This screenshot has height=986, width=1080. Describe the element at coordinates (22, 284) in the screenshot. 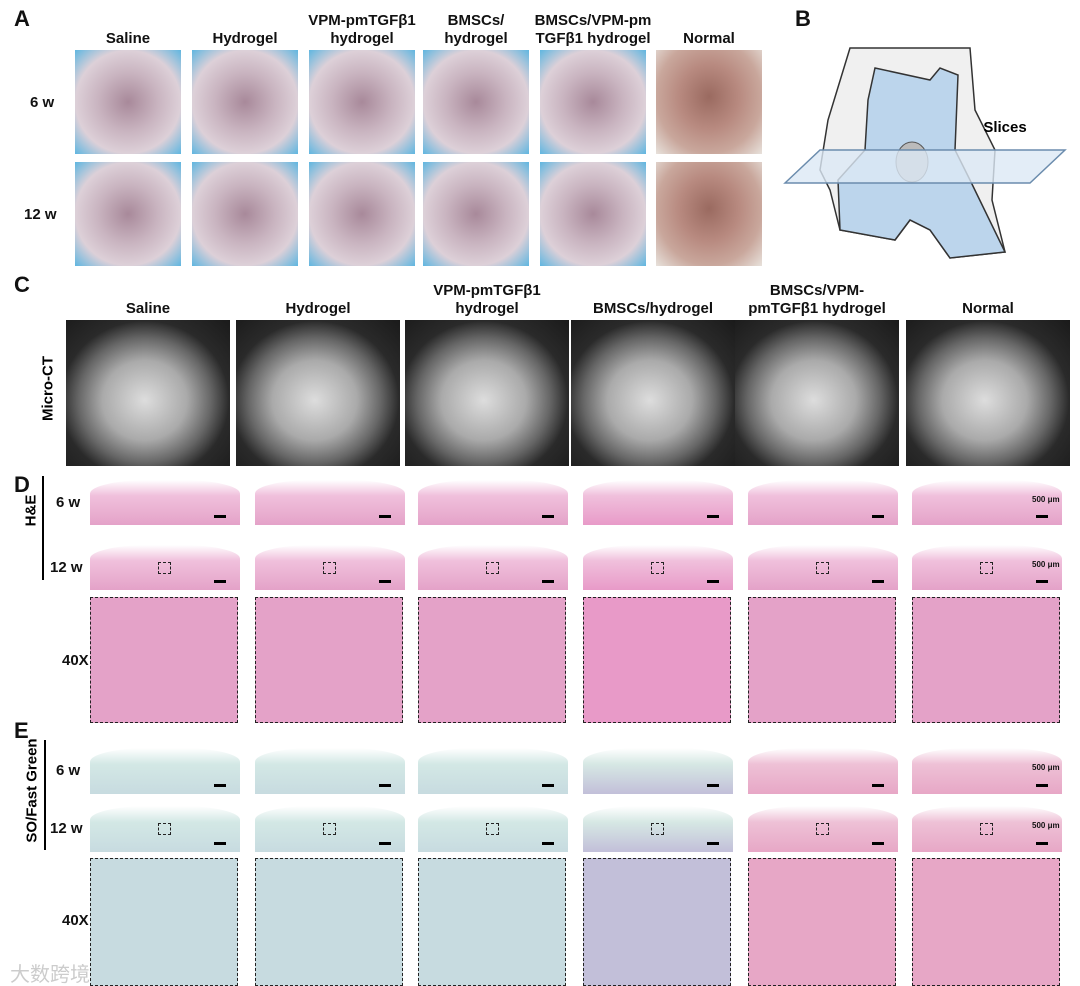

I see `panel-label: C` at that location.